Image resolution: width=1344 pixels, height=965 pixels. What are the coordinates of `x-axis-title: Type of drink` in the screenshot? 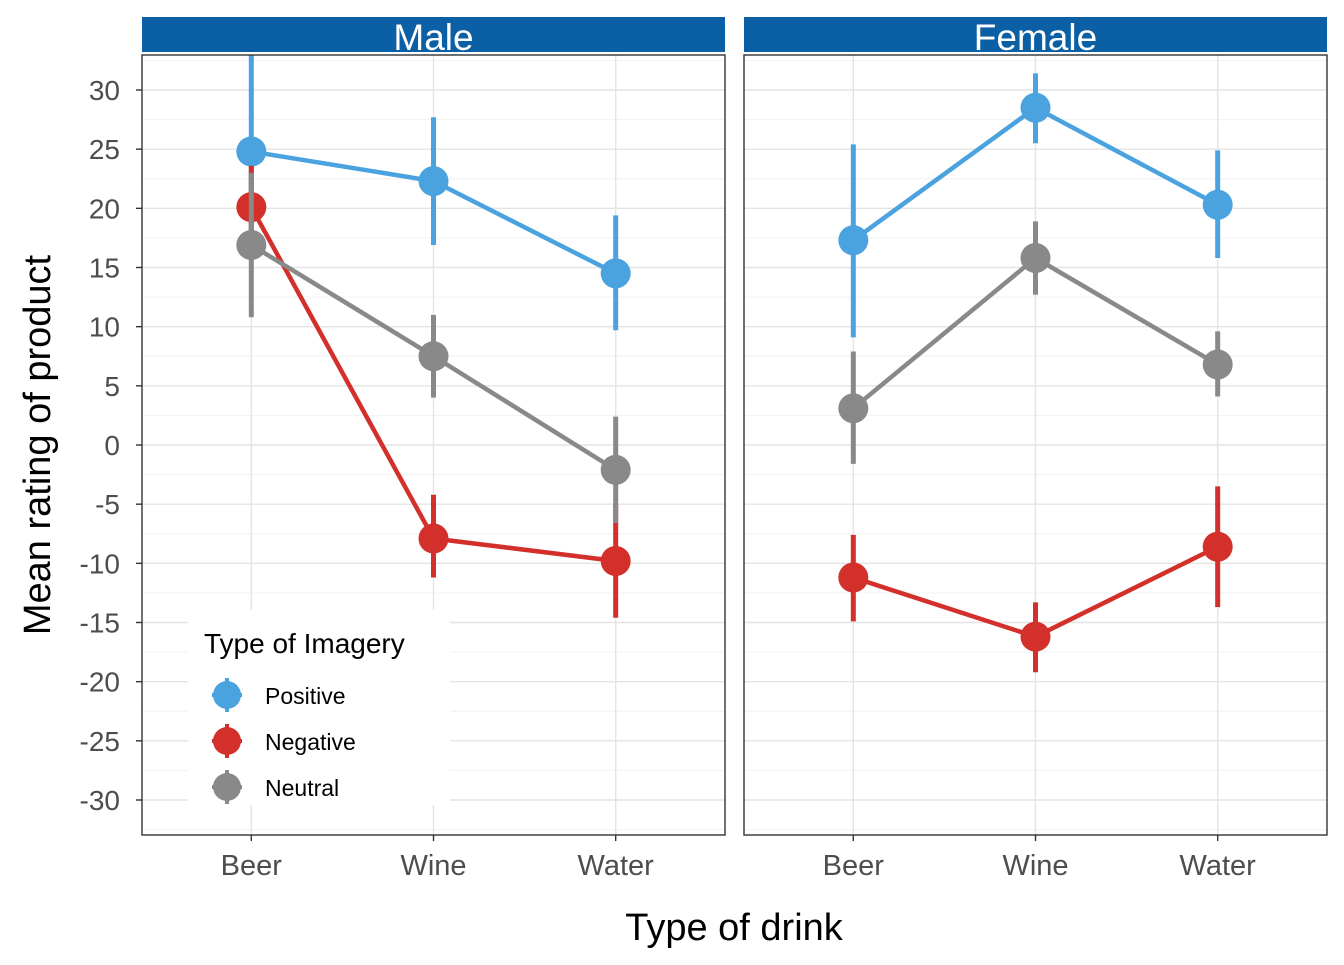 It's located at (734, 928).